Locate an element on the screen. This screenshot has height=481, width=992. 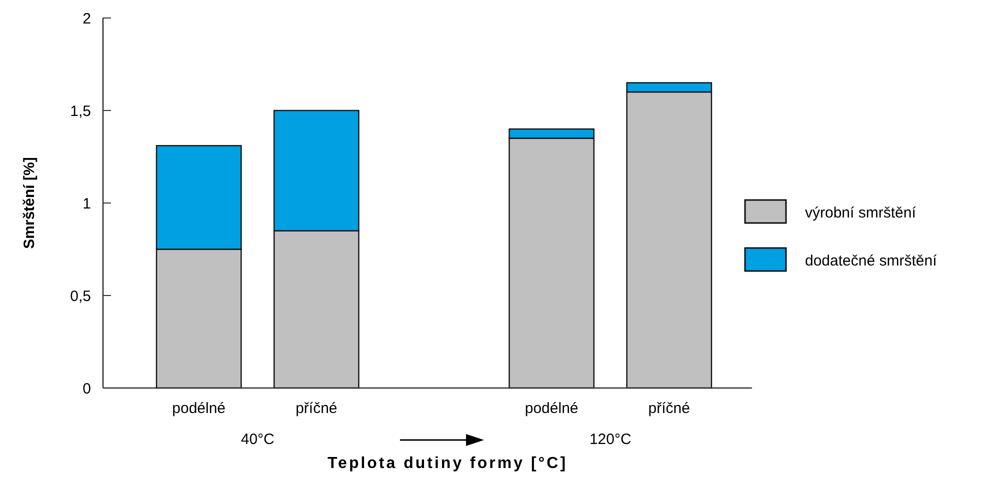
text: 120°C is located at coordinates (610, 439).